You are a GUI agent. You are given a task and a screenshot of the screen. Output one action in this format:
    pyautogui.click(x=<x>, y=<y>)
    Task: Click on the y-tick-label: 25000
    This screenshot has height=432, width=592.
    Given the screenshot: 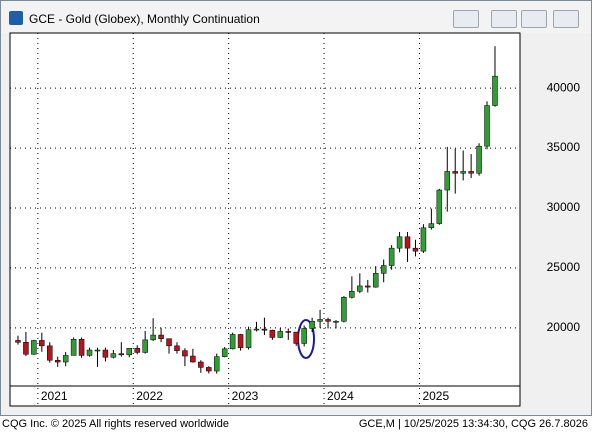 What is the action you would take?
    pyautogui.click(x=564, y=267)
    